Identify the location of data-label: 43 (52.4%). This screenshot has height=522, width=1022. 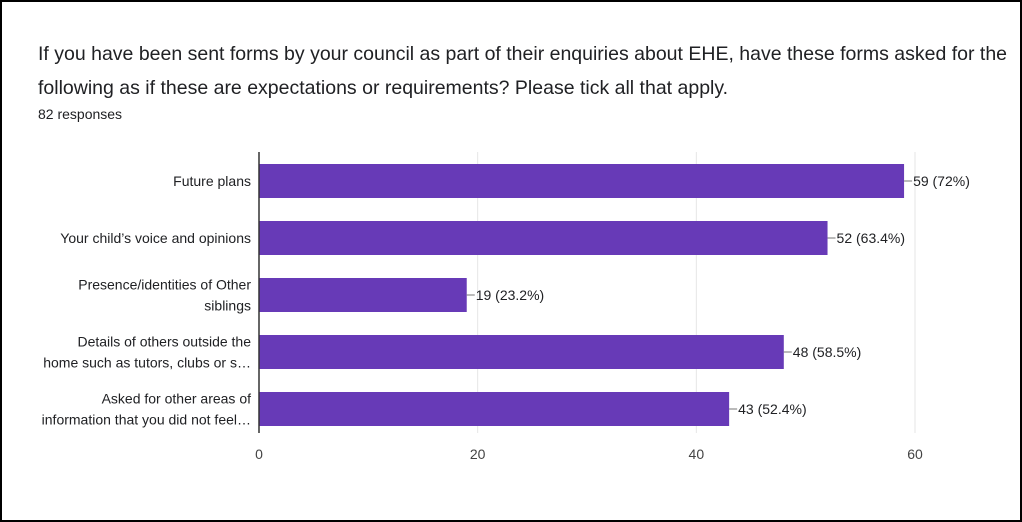
(772, 409).